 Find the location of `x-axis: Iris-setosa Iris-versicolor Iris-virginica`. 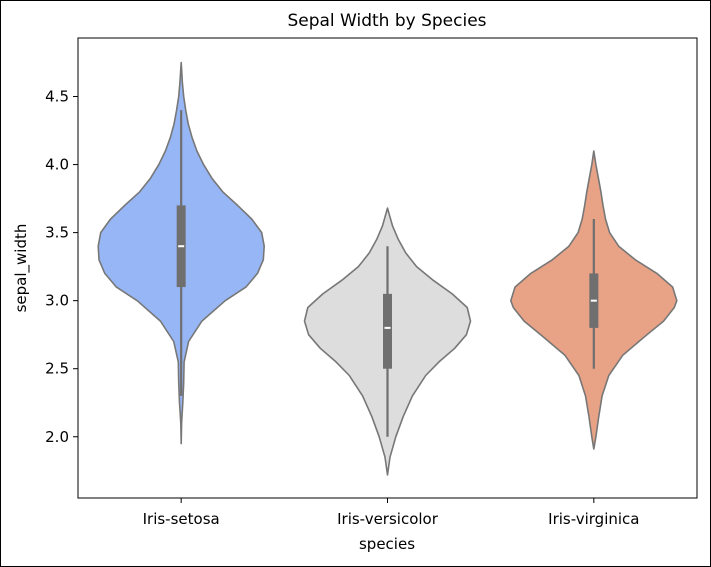

x-axis: Iris-setosa Iris-versicolor Iris-virginica is located at coordinates (391, 513).